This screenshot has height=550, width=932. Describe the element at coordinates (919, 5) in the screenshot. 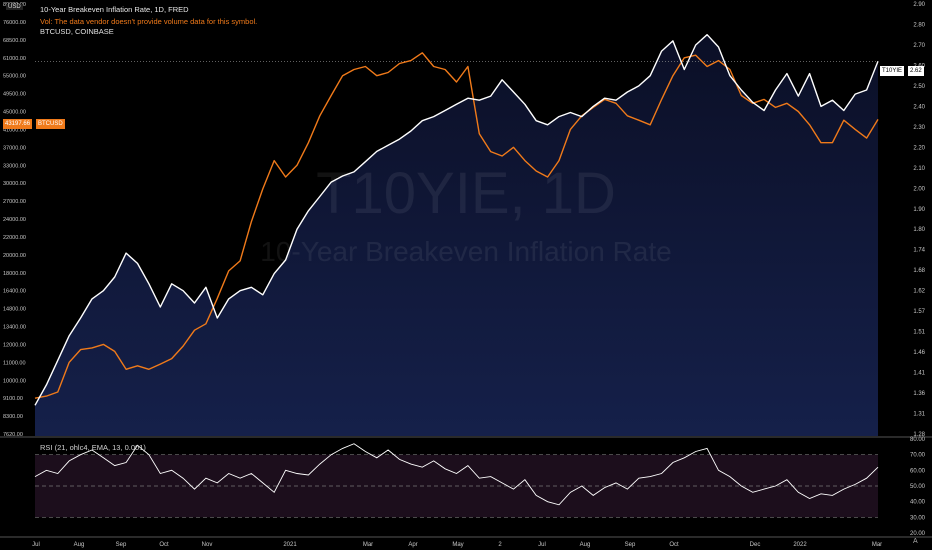

I see `right-axis-tick: 2.90` at that location.